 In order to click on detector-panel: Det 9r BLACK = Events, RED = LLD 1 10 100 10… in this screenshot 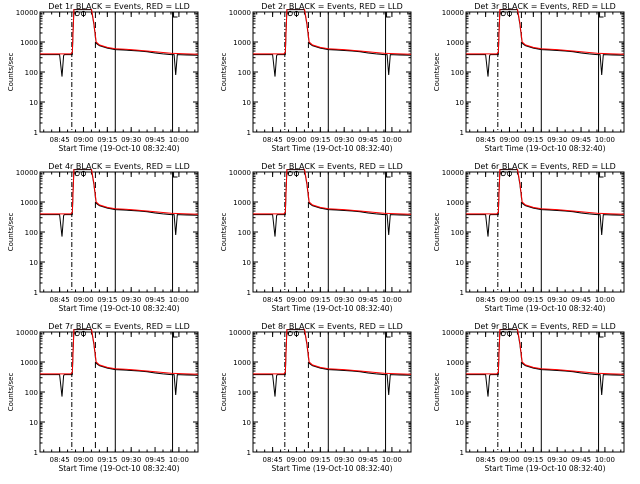, I will do `click(529, 397)`.